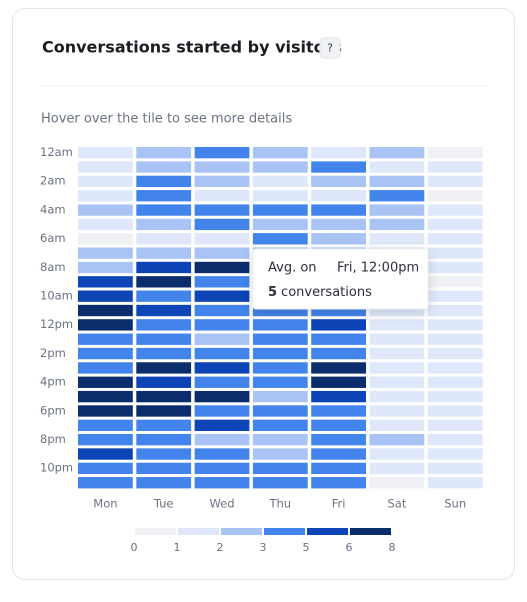 The width and height of the screenshot is (527, 602). Describe the element at coordinates (163, 504) in the screenshot. I see `x-tick-label: Tue` at that location.